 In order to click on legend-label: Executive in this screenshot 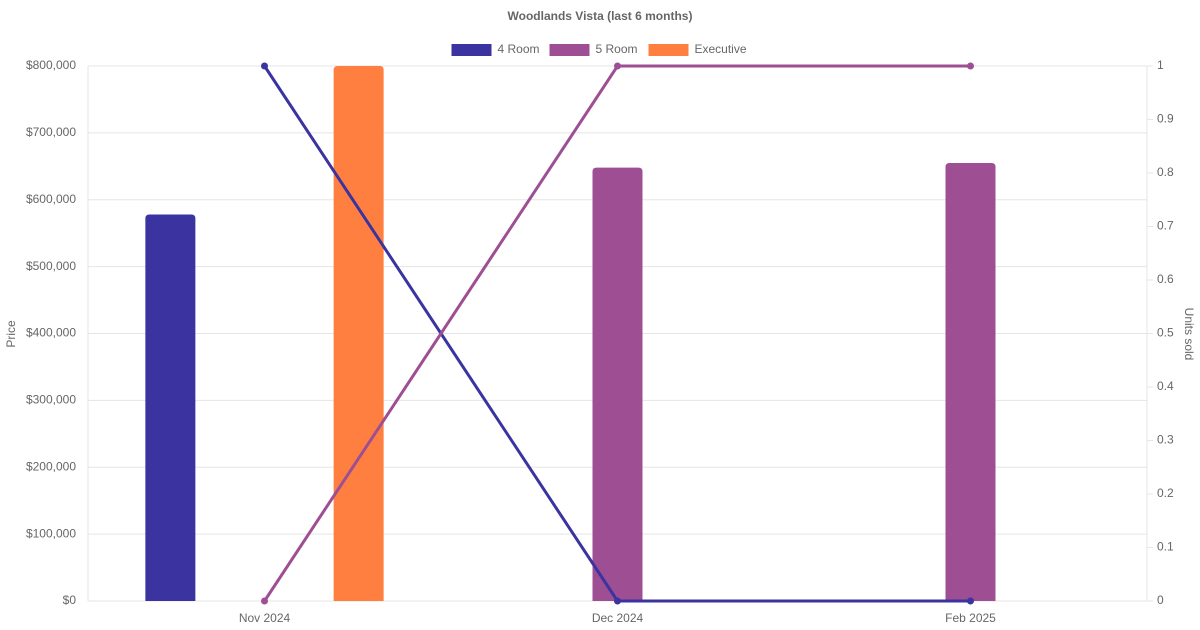, I will do `click(721, 49)`.